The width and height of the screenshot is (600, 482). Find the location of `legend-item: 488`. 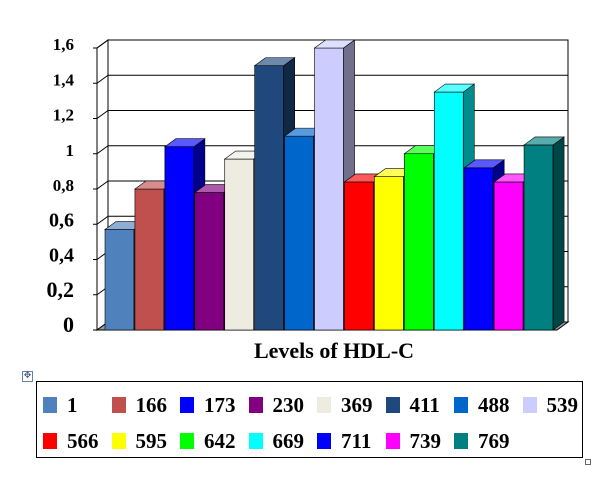

legend-item: 488 is located at coordinates (488, 405).